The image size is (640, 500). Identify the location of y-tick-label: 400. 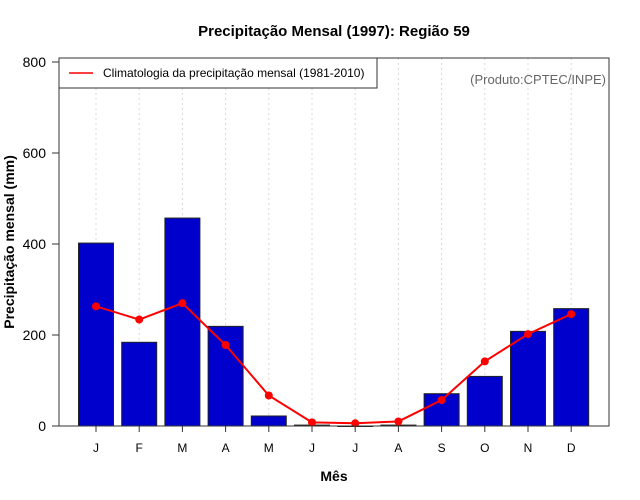
(35, 244).